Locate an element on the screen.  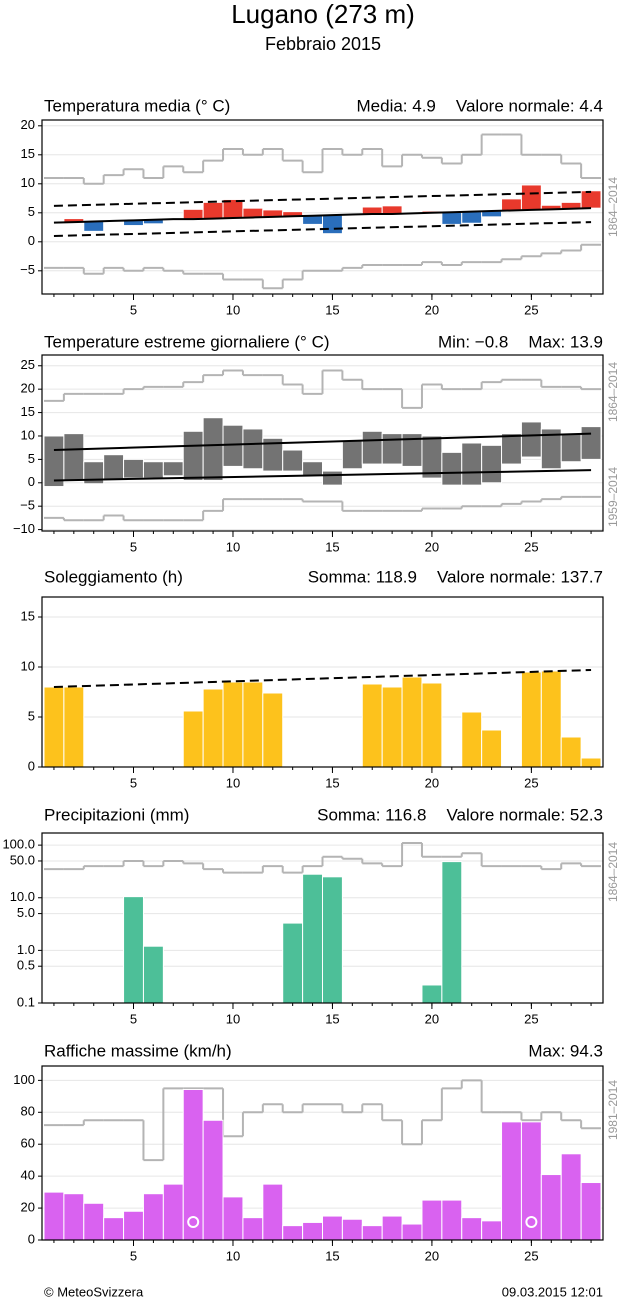
panel-stat: Min: −0.8 is located at coordinates (473, 341).